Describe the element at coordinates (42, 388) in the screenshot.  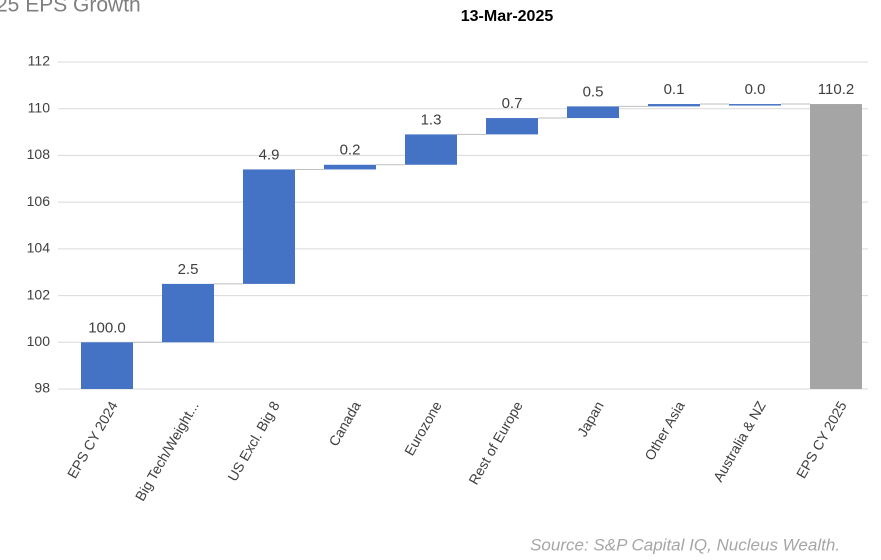
I see `y-tick-label: 98` at that location.